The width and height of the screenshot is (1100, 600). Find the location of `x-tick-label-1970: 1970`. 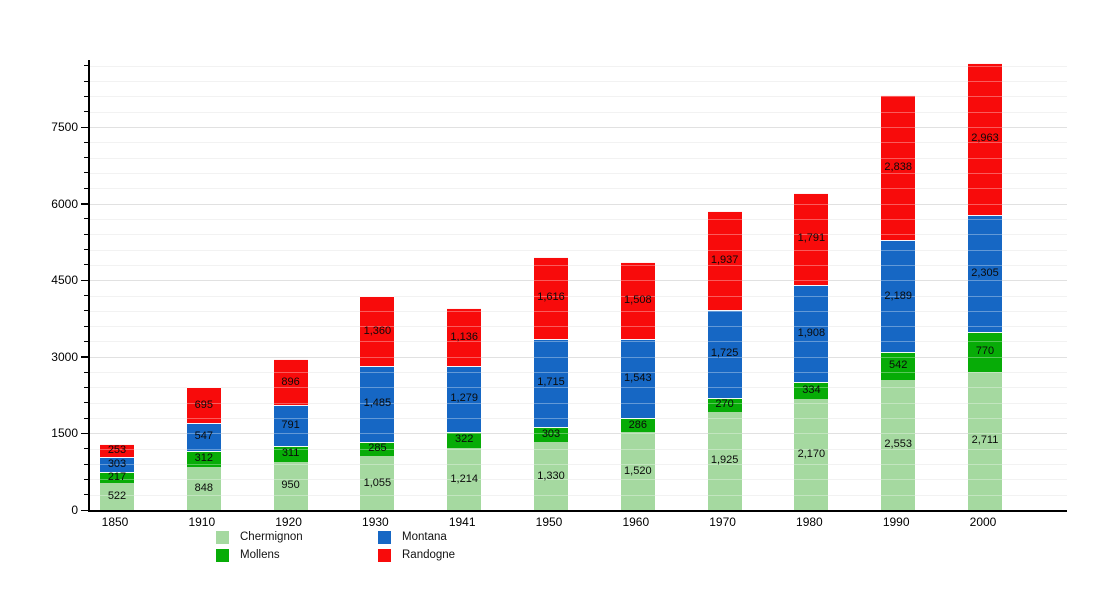

x-tick-label-1970: 1970 is located at coordinates (722, 522).